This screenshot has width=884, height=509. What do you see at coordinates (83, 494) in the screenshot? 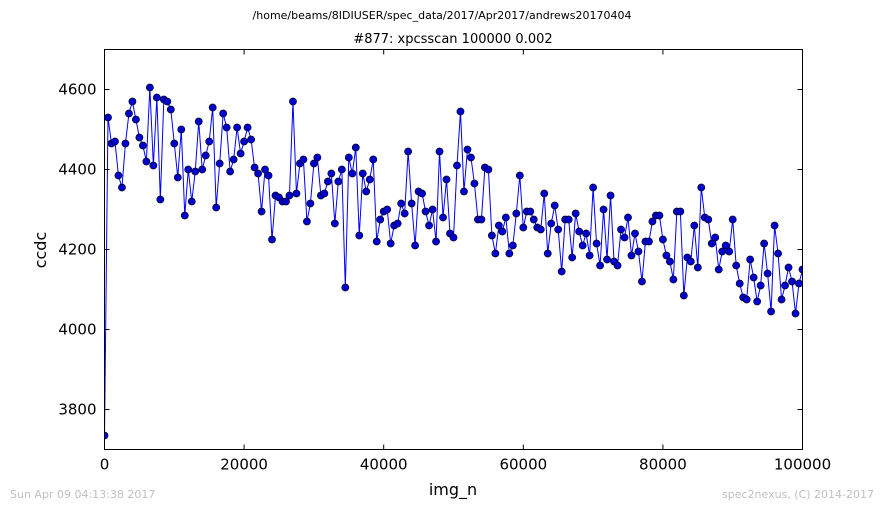
I see `footer-timestamp: Sun Apr 09 04:13:38 2017` at bounding box center [83, 494].